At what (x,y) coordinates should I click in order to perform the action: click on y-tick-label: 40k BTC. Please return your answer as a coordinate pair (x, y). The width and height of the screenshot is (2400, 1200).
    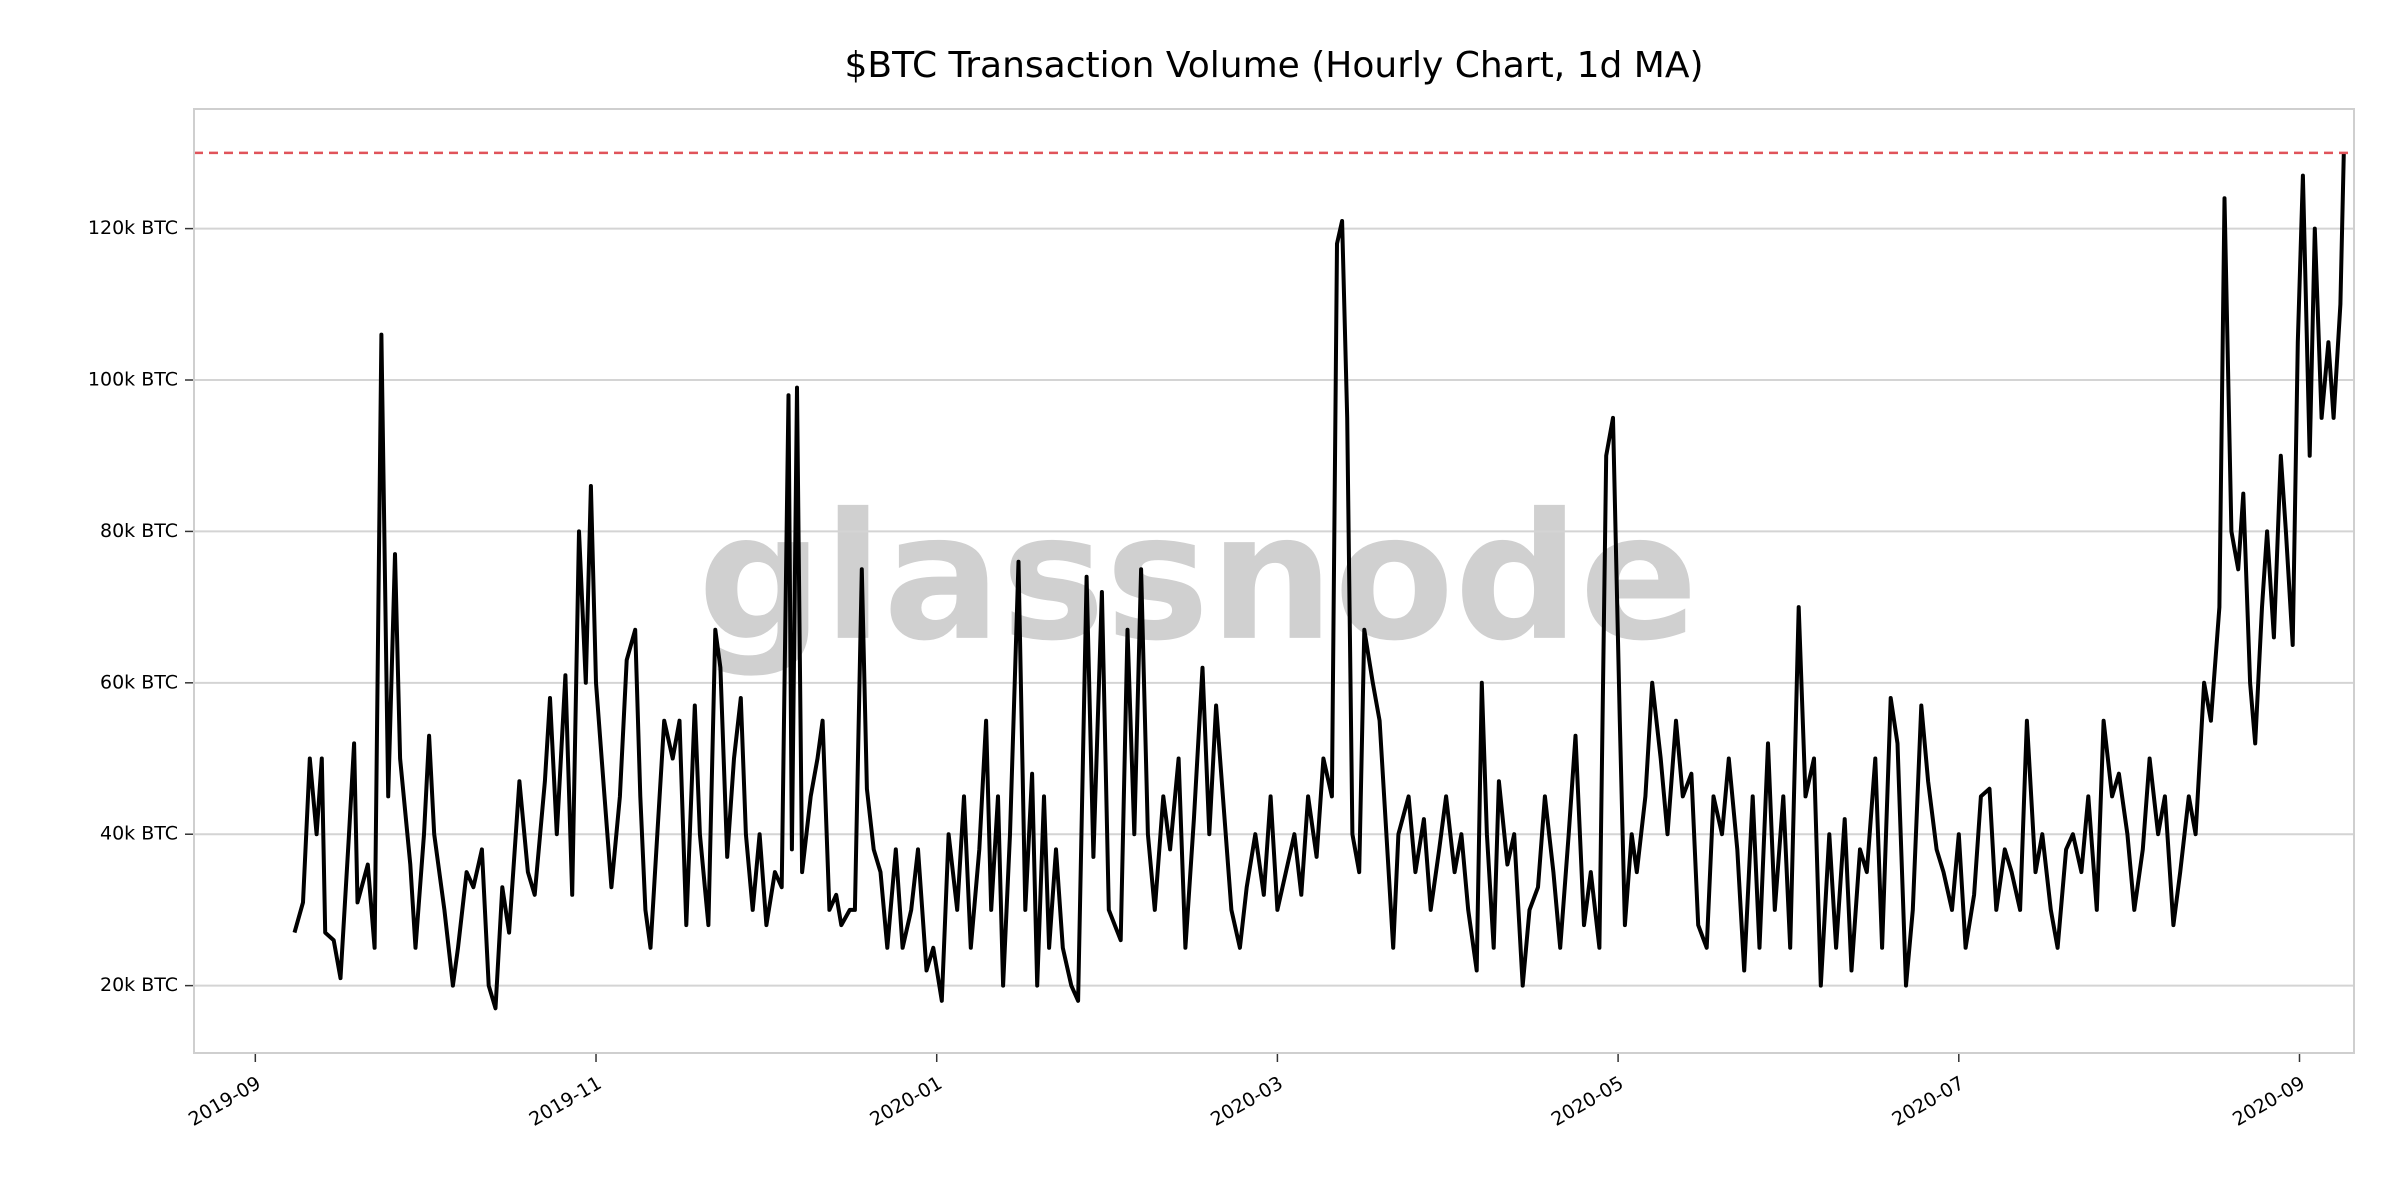
    Looking at the image, I should click on (139, 834).